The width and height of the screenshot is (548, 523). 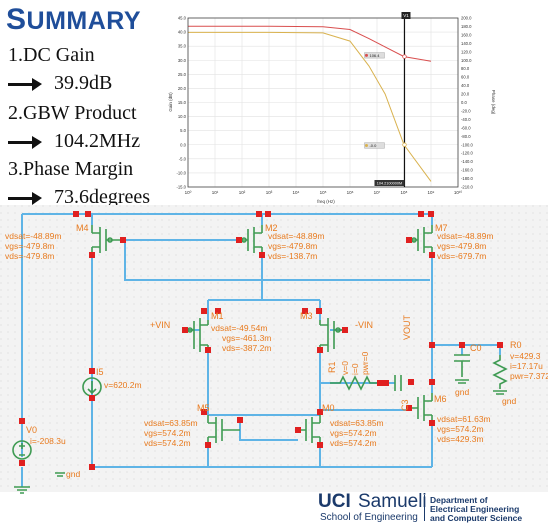 What do you see at coordinates (355, 369) in the screenshot?
I see `label-r1-current: i=0` at bounding box center [355, 369].